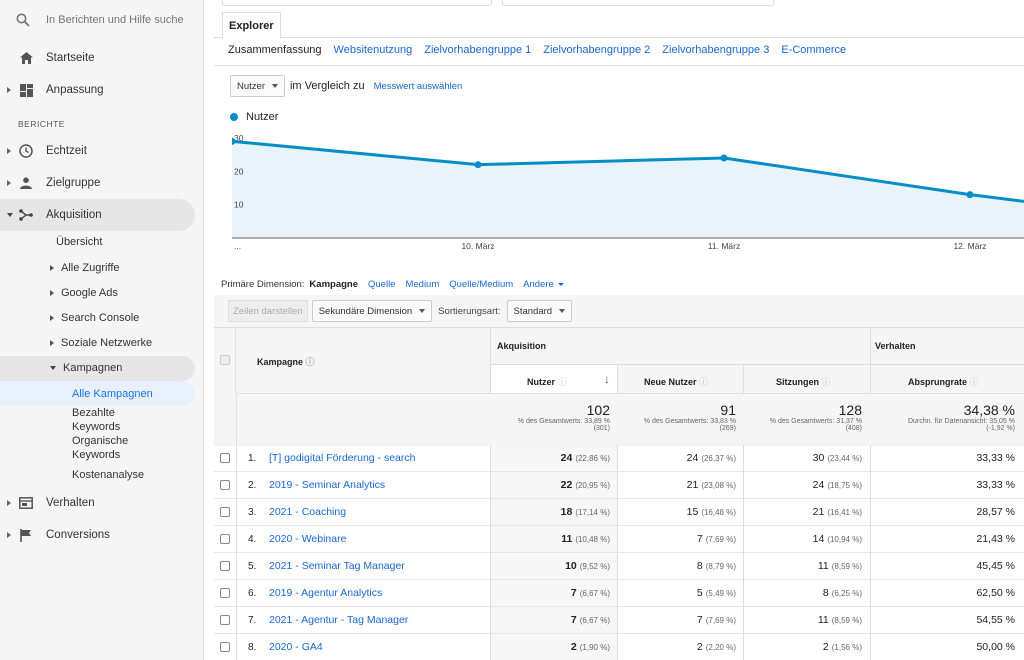 Image resolution: width=1024 pixels, height=660 pixels. What do you see at coordinates (478, 50) in the screenshot?
I see `subtab-zielvorhabengruppe-1: Zielvorhabengruppe 1` at bounding box center [478, 50].